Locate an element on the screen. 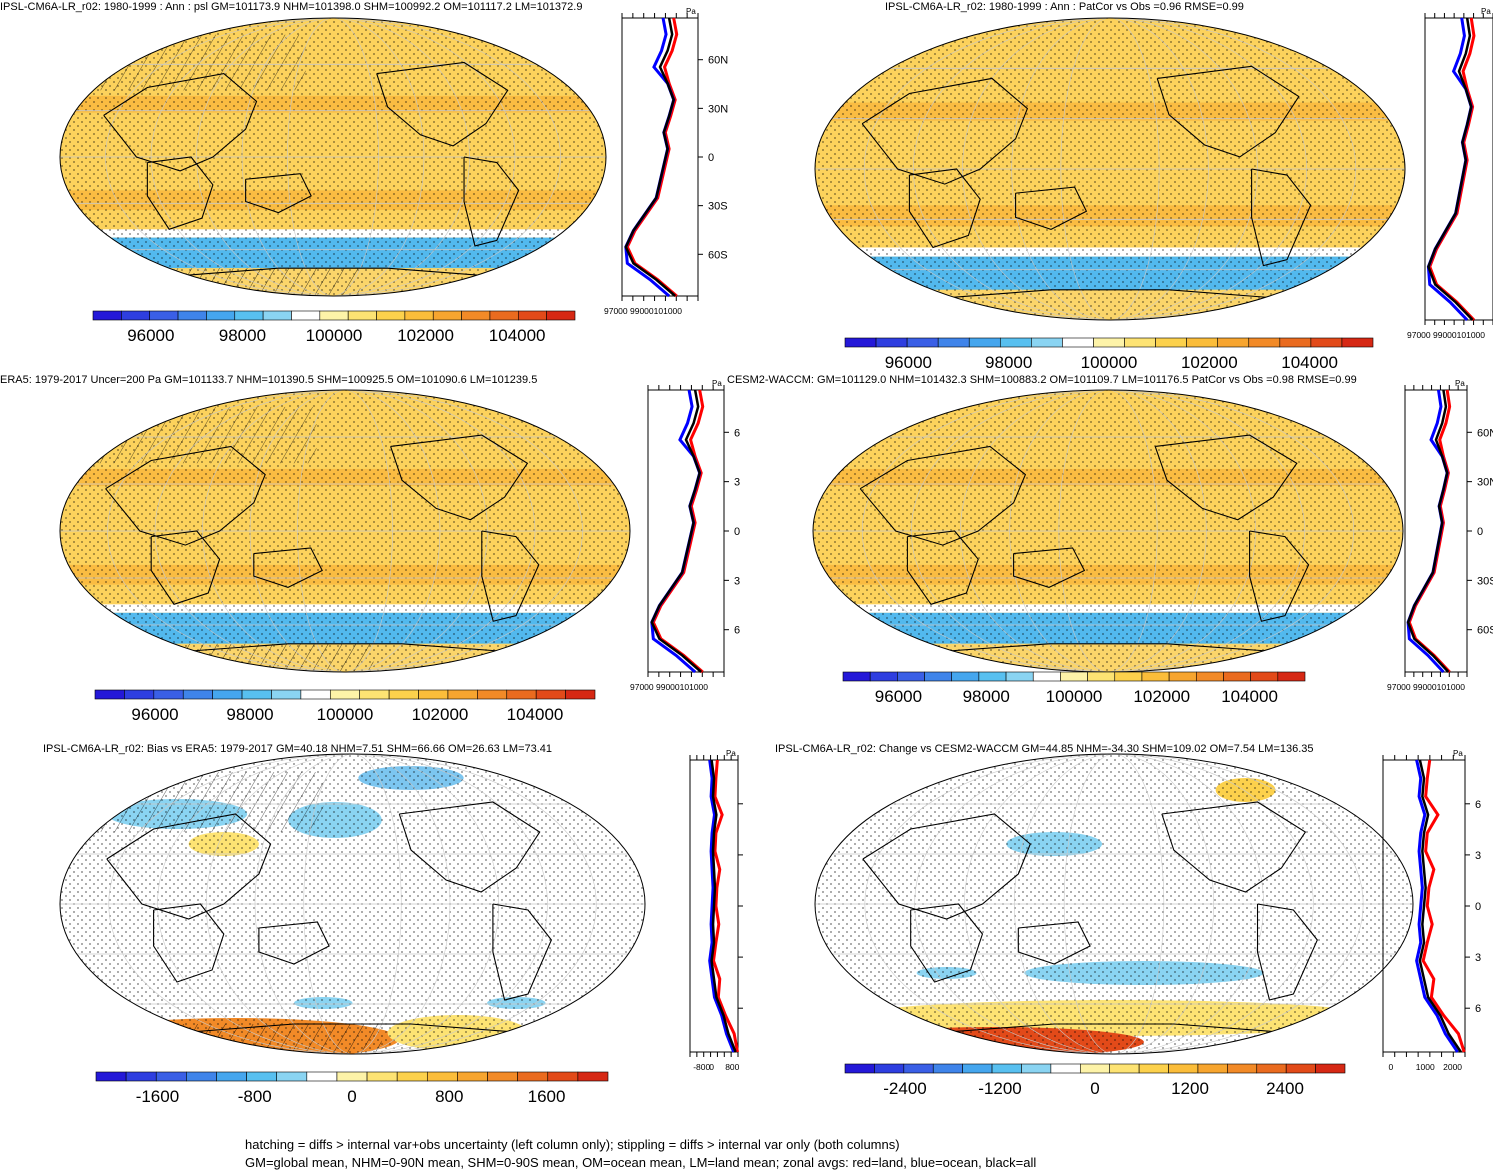 The height and width of the screenshot is (1170, 1493). profile-lat-label: 6 is located at coordinates (1478, 1009).